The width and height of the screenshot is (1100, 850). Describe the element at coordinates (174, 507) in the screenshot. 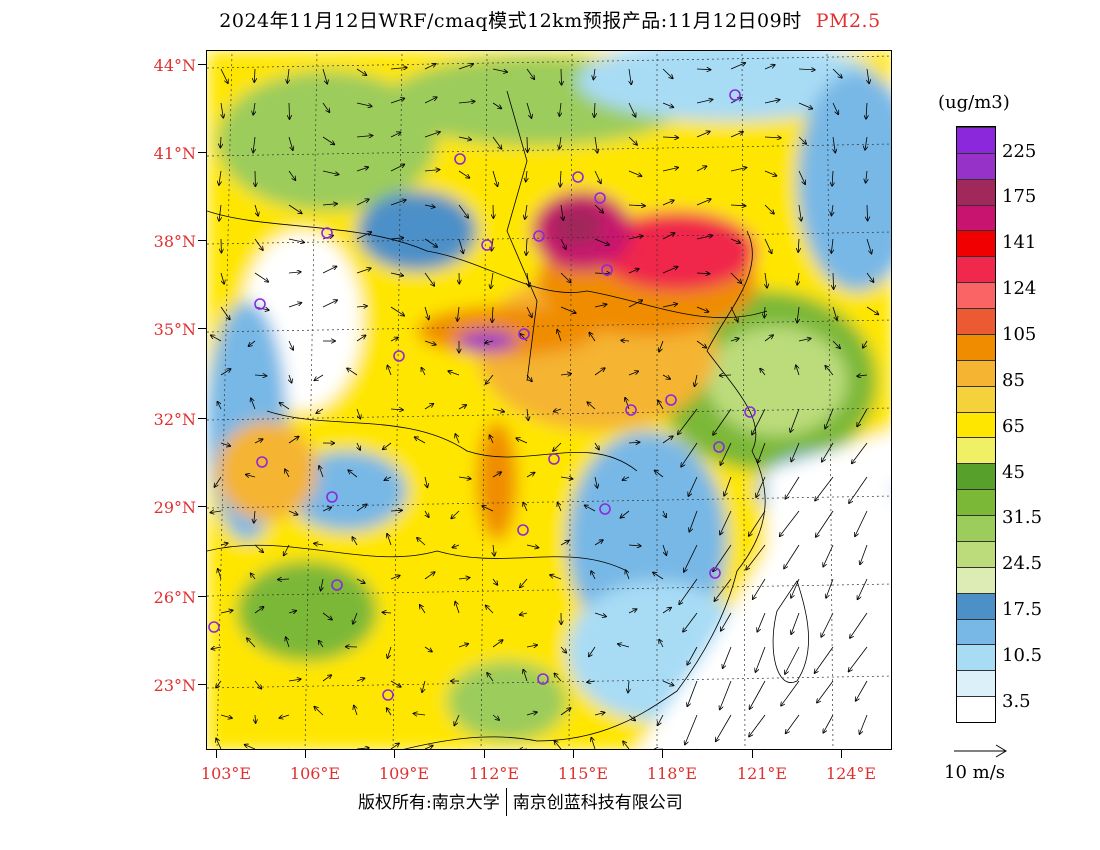

I see `lat-label-29n: 29°N` at that location.